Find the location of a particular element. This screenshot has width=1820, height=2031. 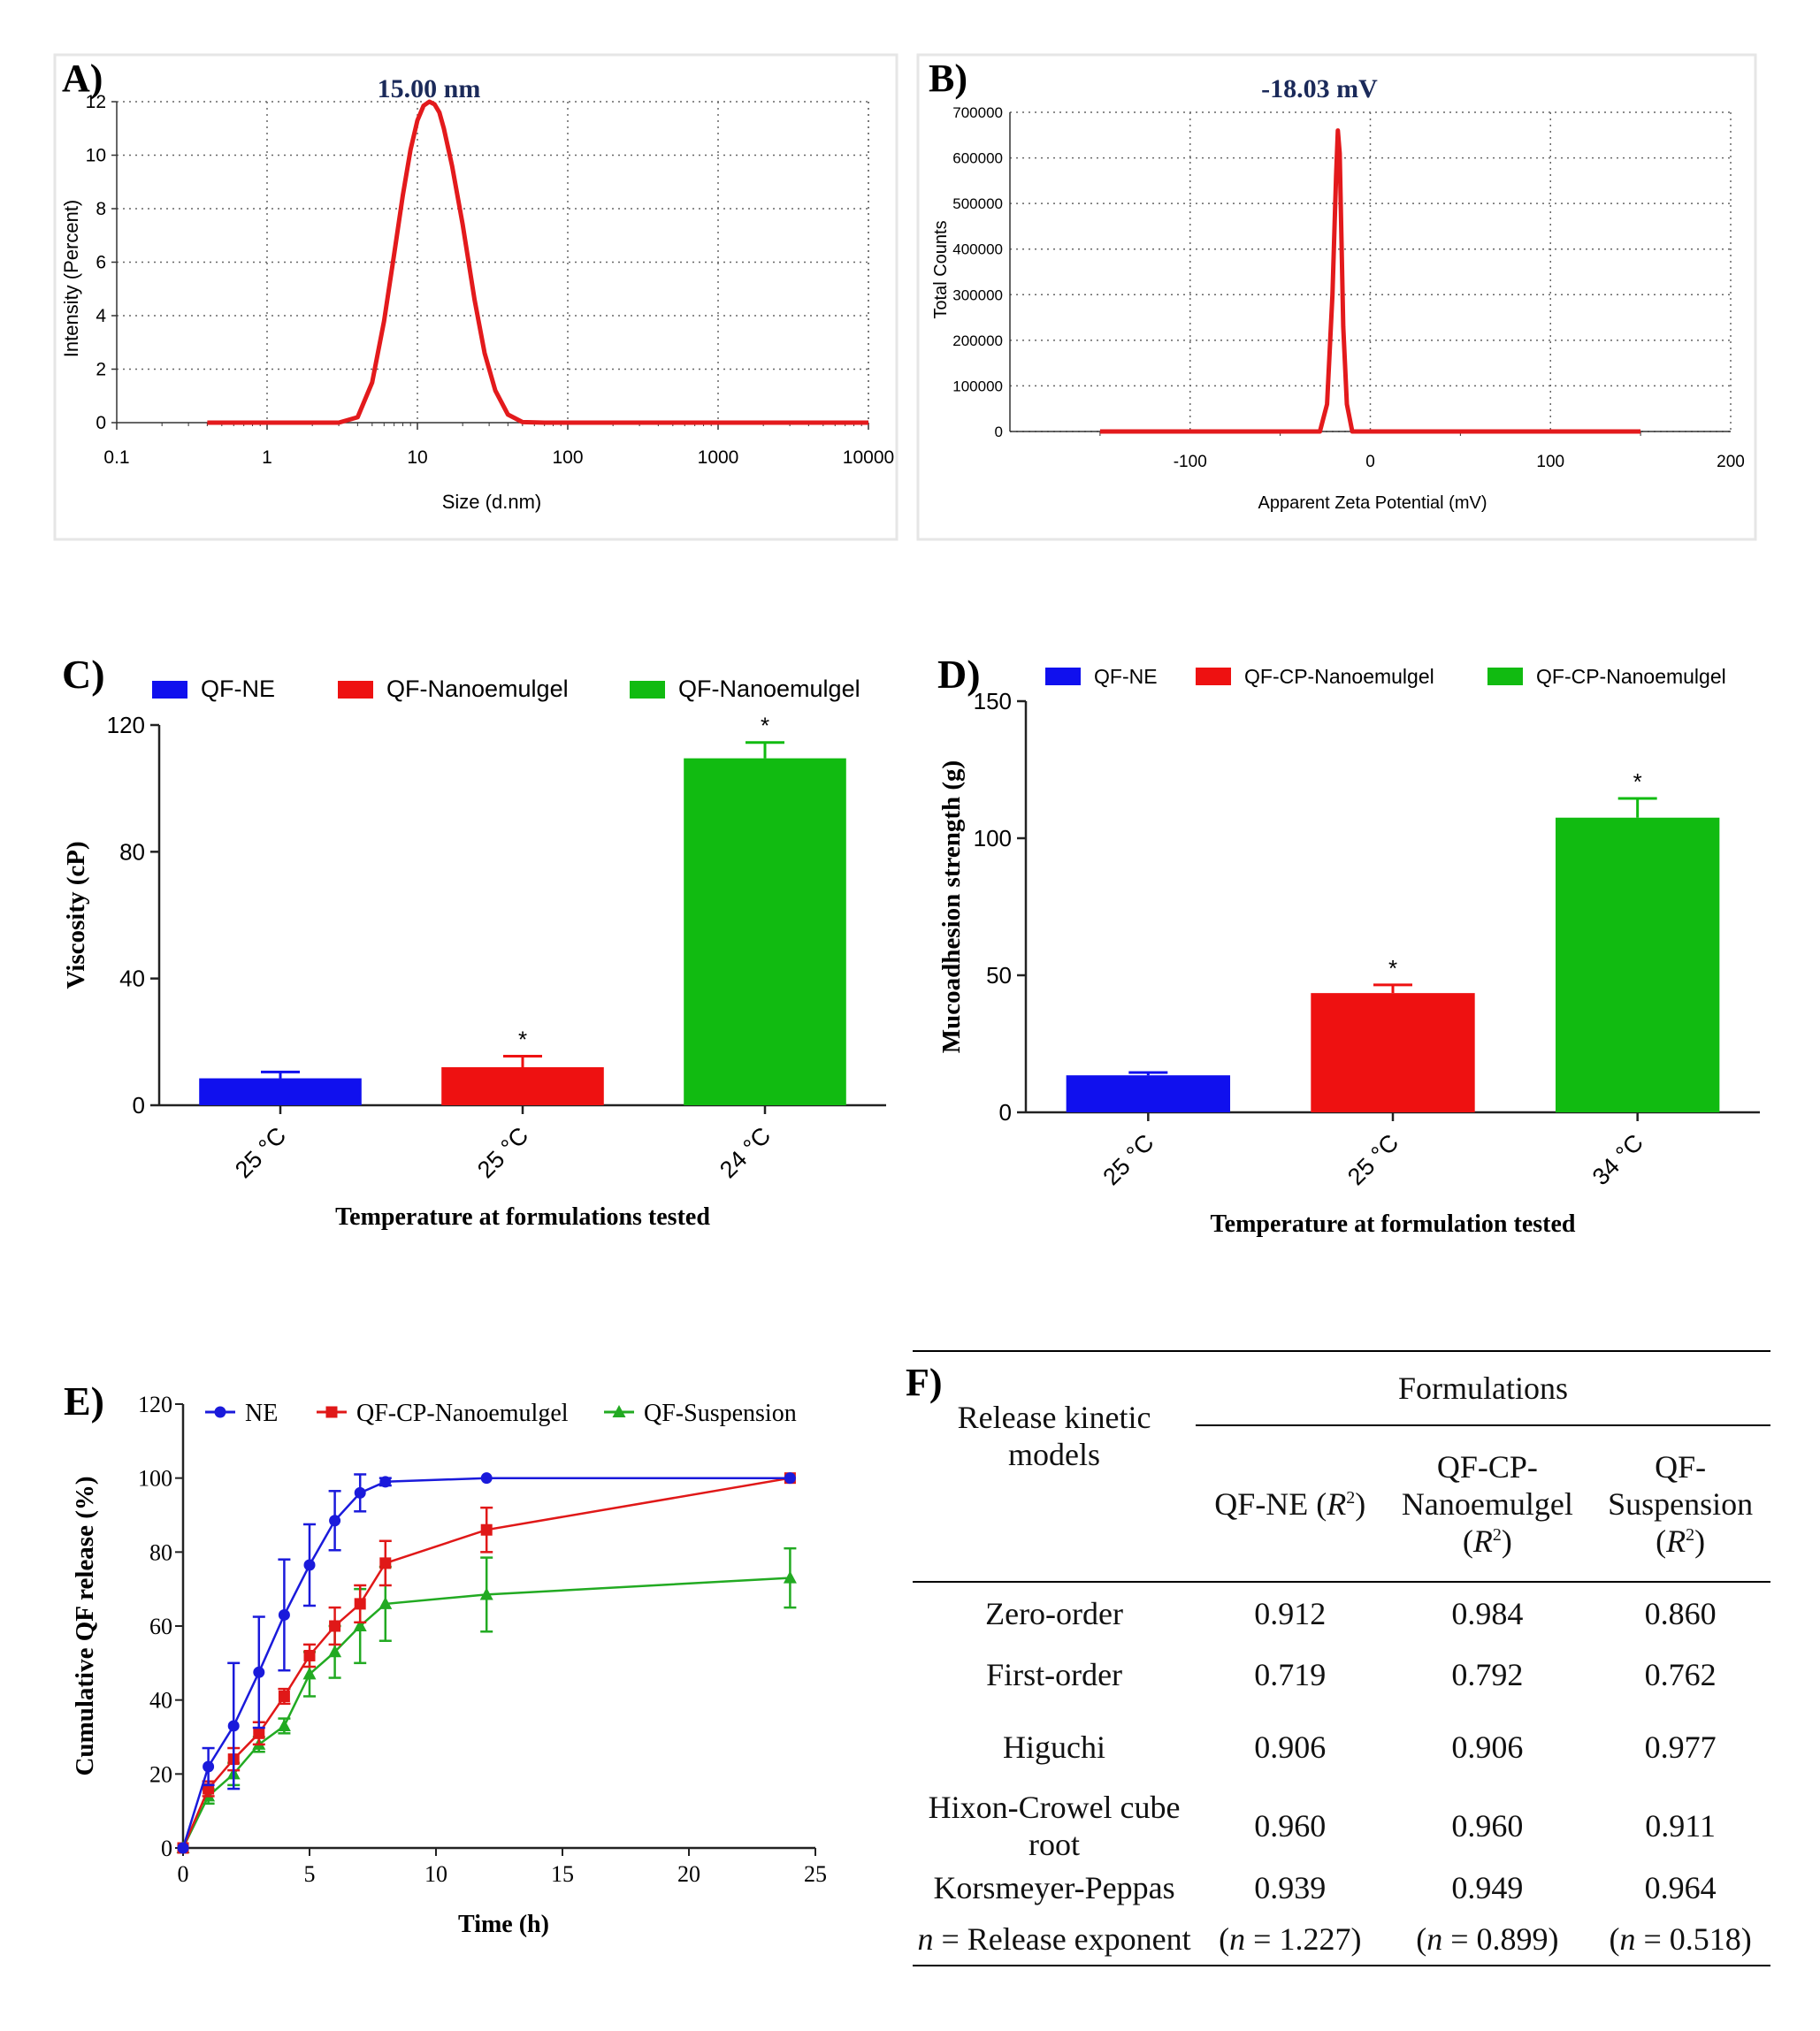

y-tick-label: 200000 is located at coordinates (977, 340).